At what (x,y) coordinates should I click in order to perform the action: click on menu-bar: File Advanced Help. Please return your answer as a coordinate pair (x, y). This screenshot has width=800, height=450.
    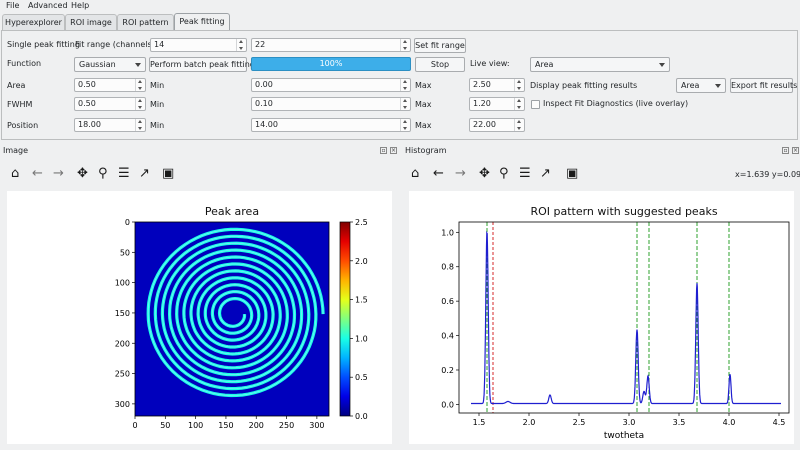
    Looking at the image, I should click on (400, 6).